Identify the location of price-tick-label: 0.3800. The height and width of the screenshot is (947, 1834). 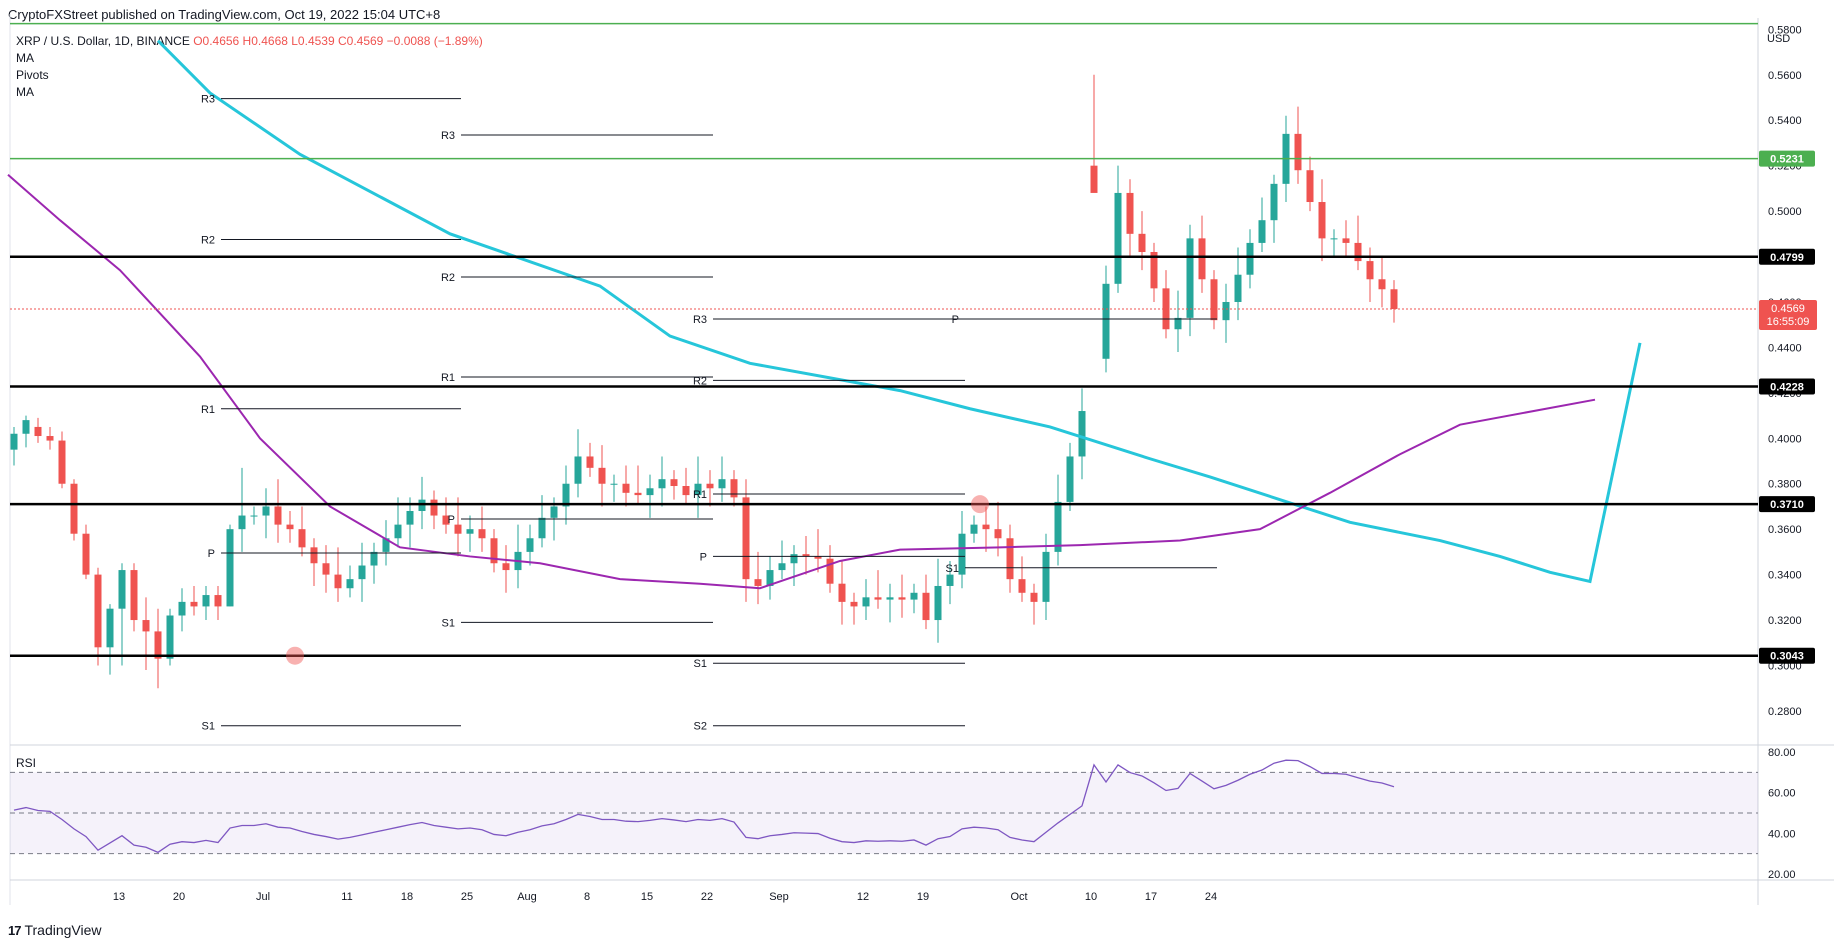
(1785, 485).